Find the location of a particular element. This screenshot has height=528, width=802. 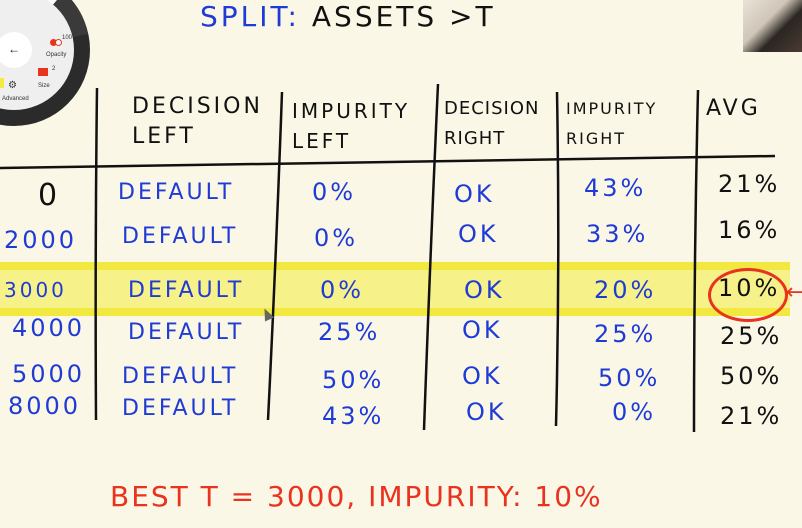

table-cell-t: 4000 is located at coordinates (49, 328).